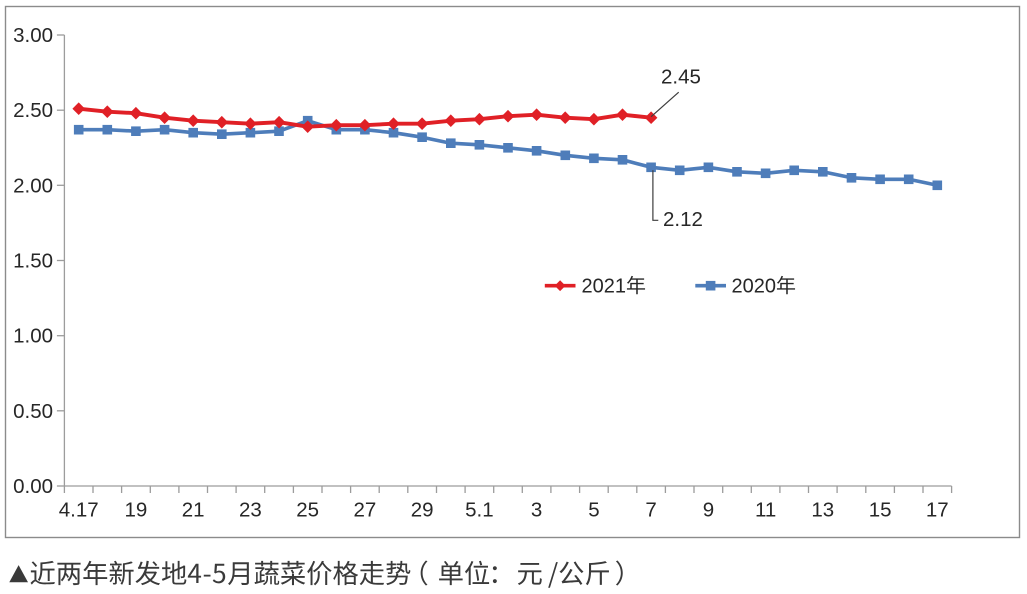 This screenshot has width=1027, height=594. Describe the element at coordinates (822, 510) in the screenshot. I see `svg-text: 13` at that location.